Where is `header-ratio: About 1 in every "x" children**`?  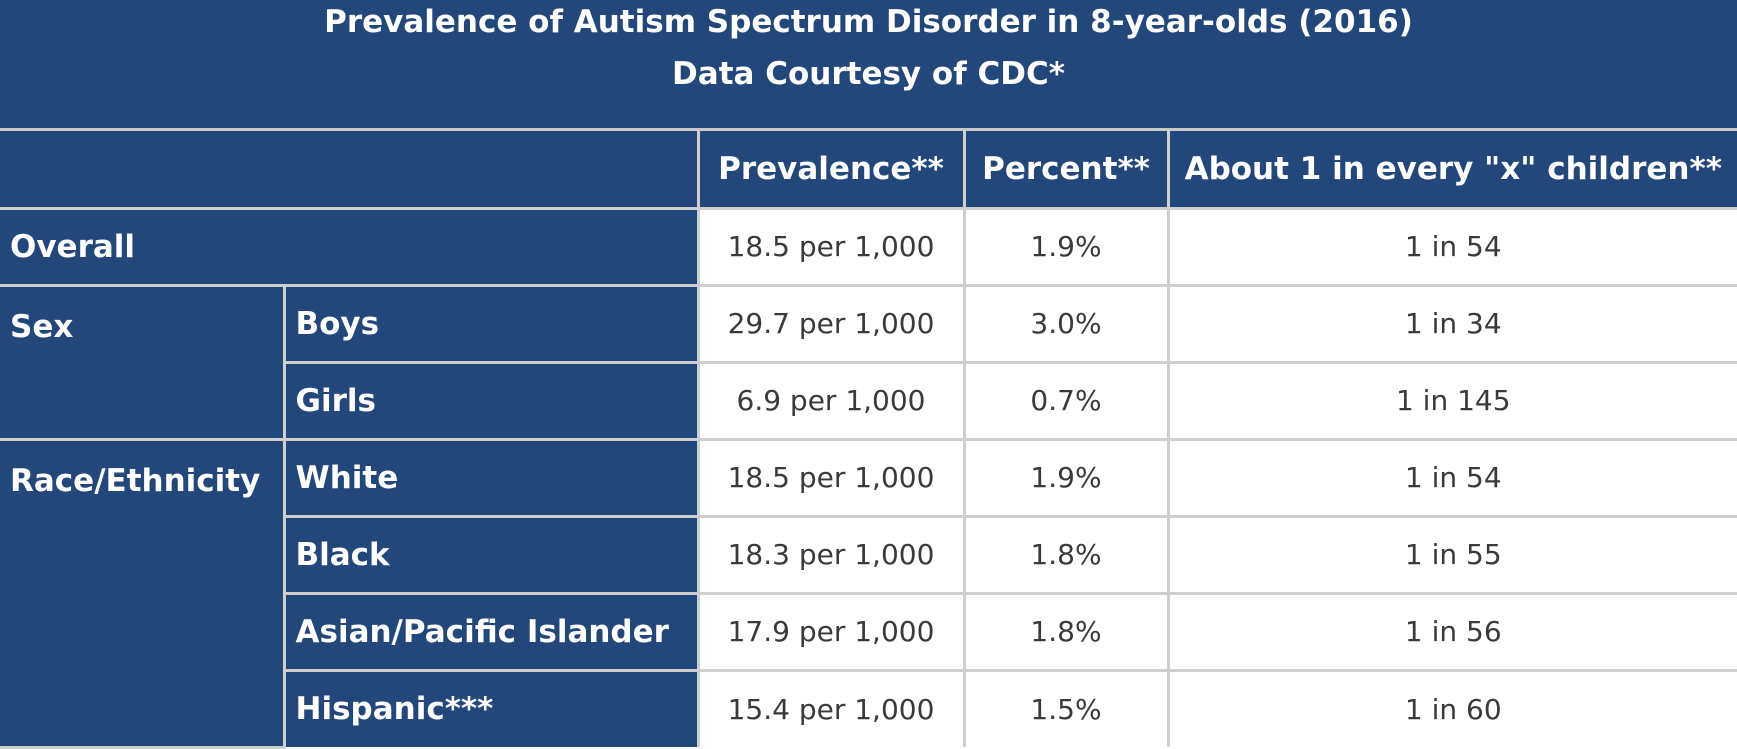 header-ratio: About 1 in every "x" children** is located at coordinates (1451, 170).